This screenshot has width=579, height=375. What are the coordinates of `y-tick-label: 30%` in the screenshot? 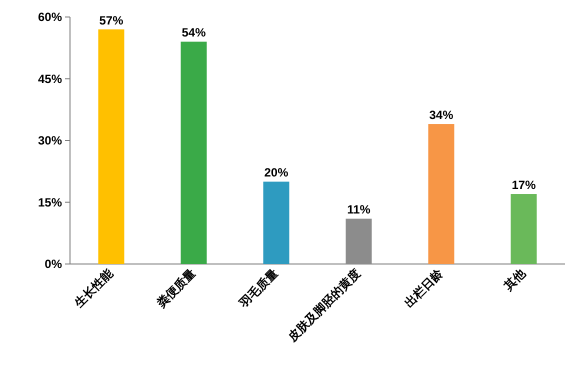 It's located at (50, 141).